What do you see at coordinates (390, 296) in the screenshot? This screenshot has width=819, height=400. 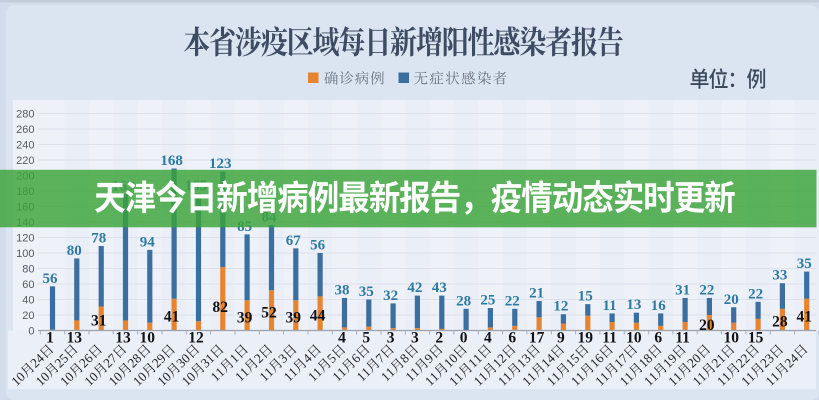 I see `svg-text: 32` at bounding box center [390, 296].